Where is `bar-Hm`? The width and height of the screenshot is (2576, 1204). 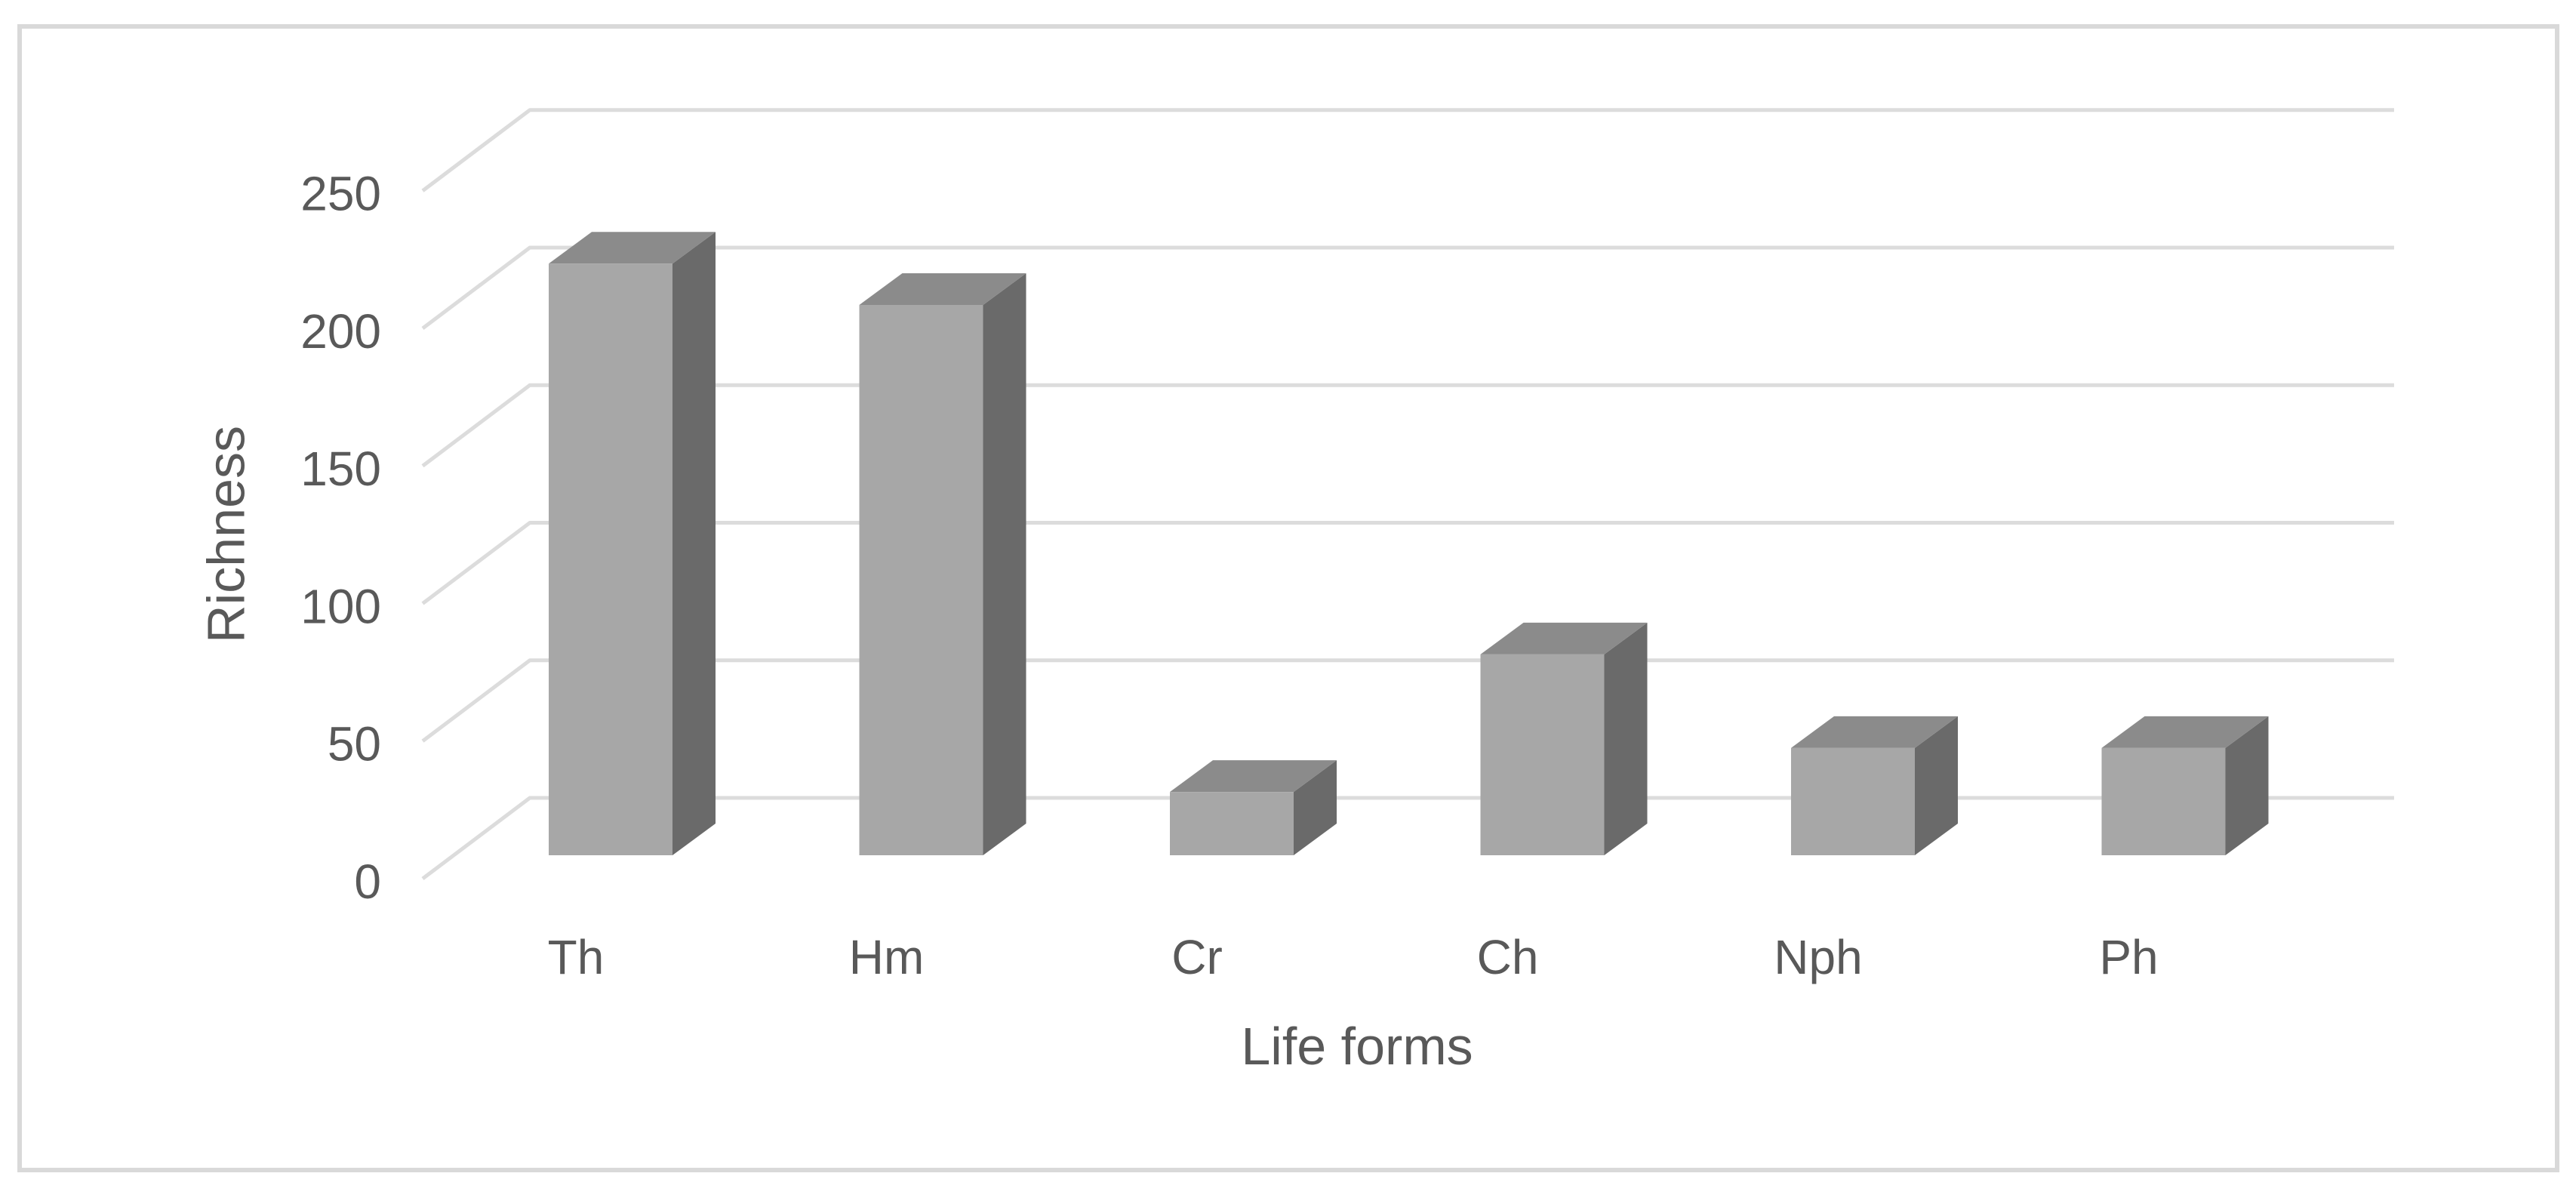
bar-Hm is located at coordinates (942, 564).